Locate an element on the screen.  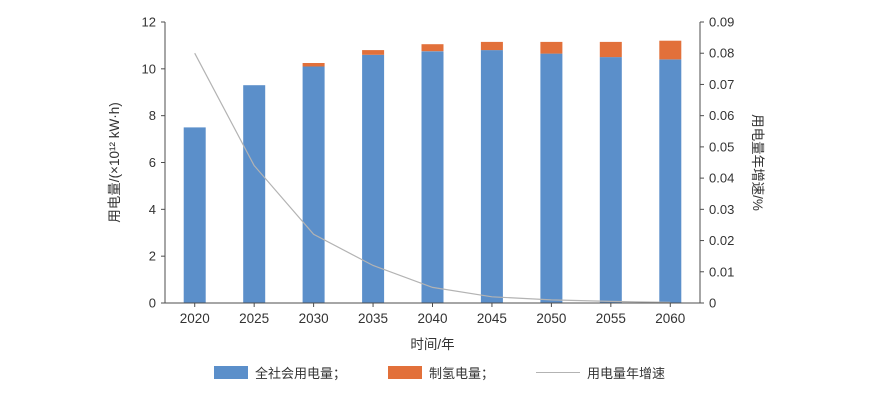
x-tick-label: 2050 is located at coordinates (551, 318).